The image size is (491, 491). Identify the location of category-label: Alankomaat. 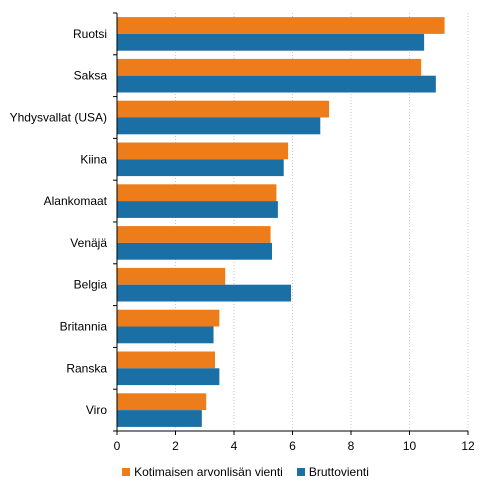
(76, 201).